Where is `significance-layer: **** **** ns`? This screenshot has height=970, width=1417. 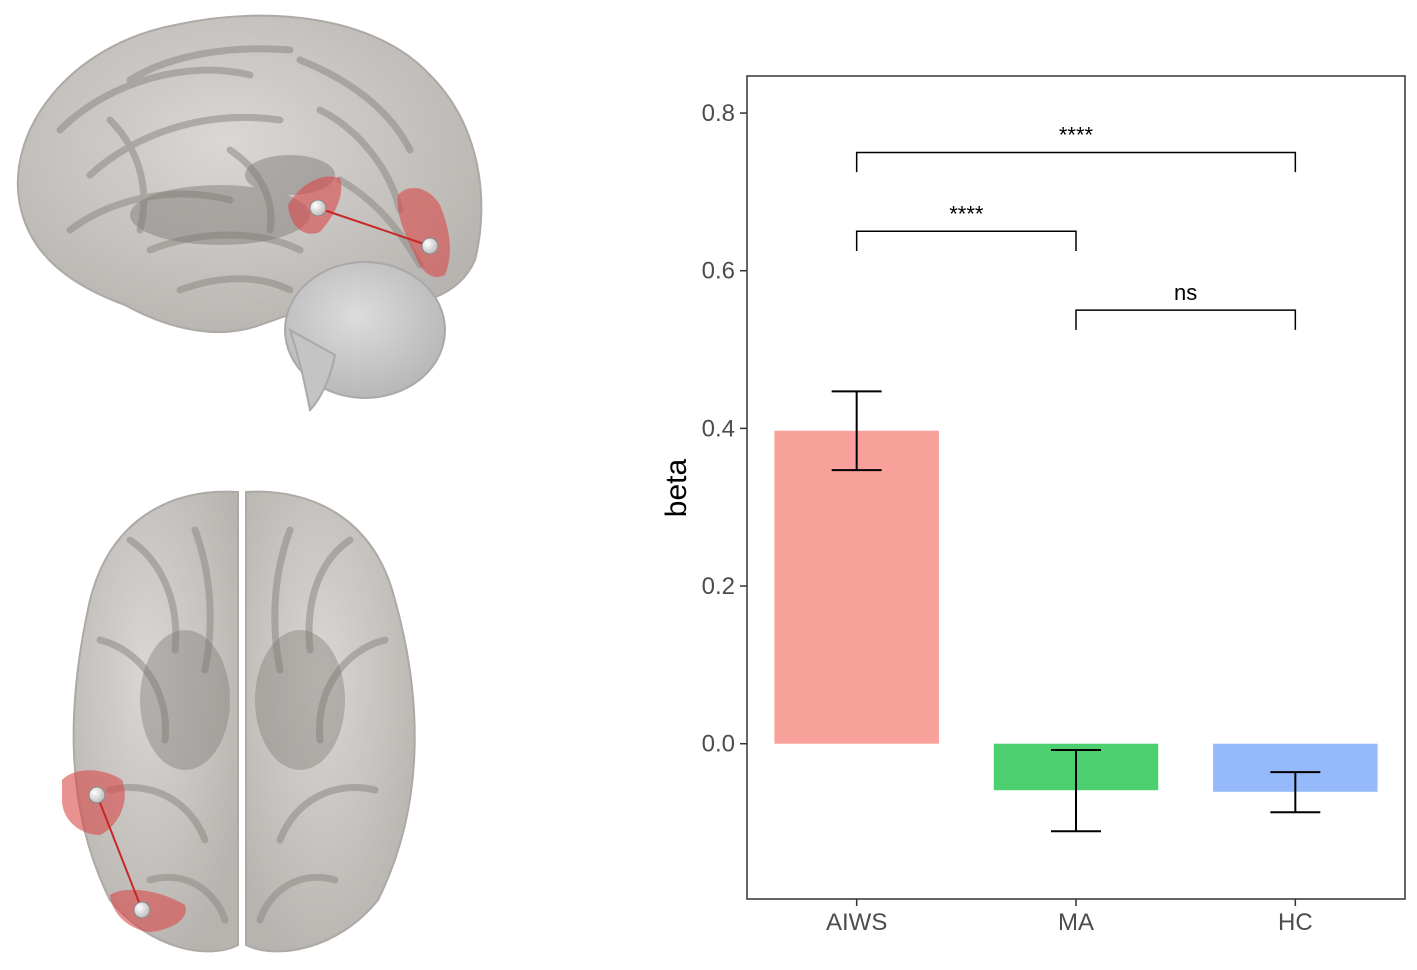
significance-layer: **** **** ns is located at coordinates (1076, 226).